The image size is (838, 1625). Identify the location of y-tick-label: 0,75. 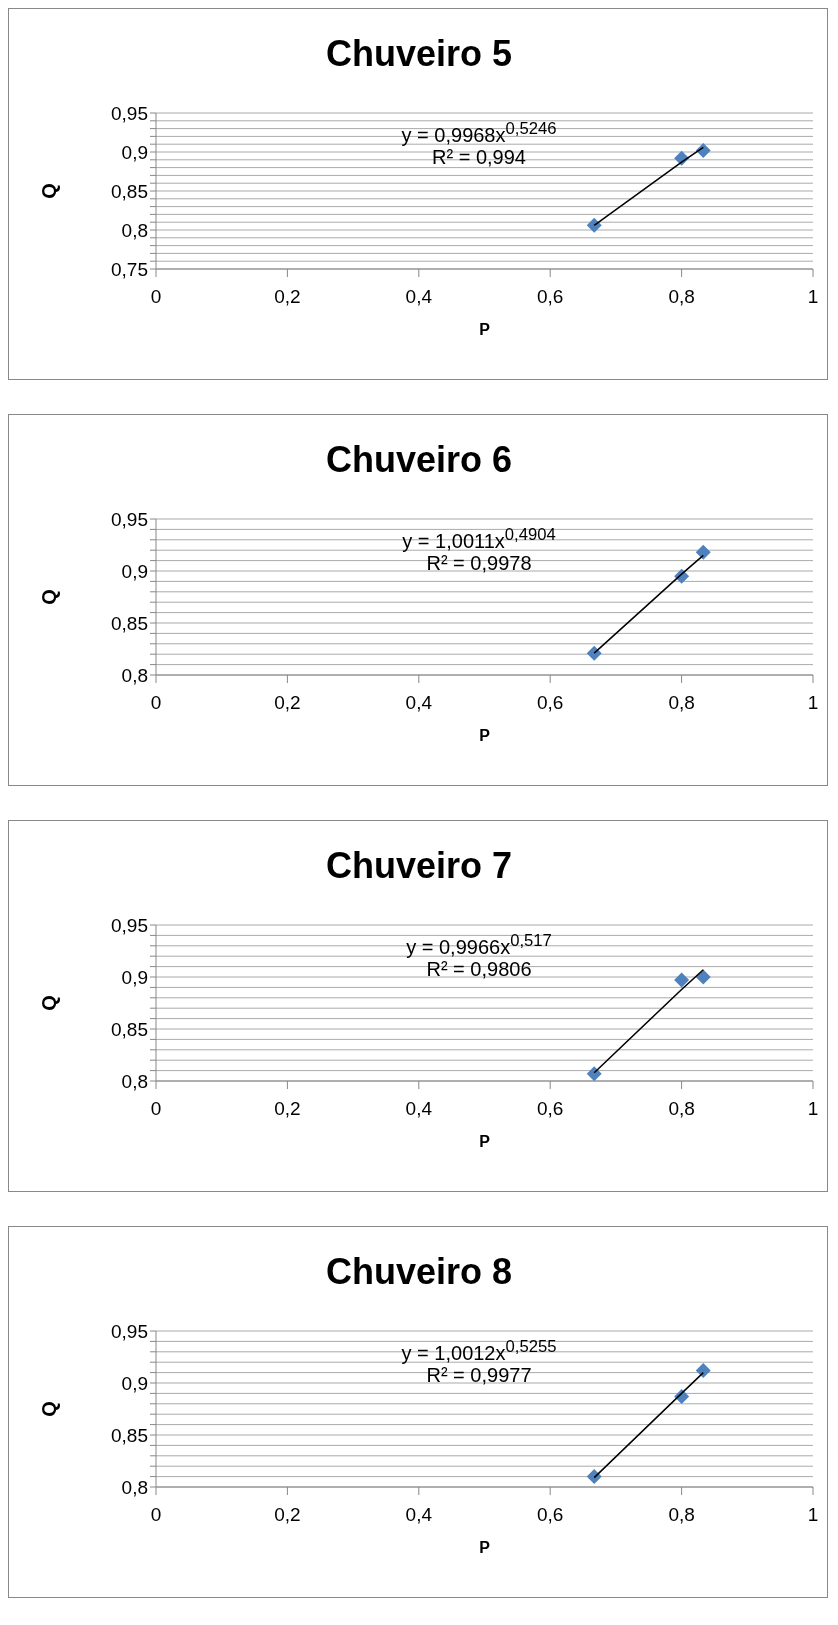
(129, 269).